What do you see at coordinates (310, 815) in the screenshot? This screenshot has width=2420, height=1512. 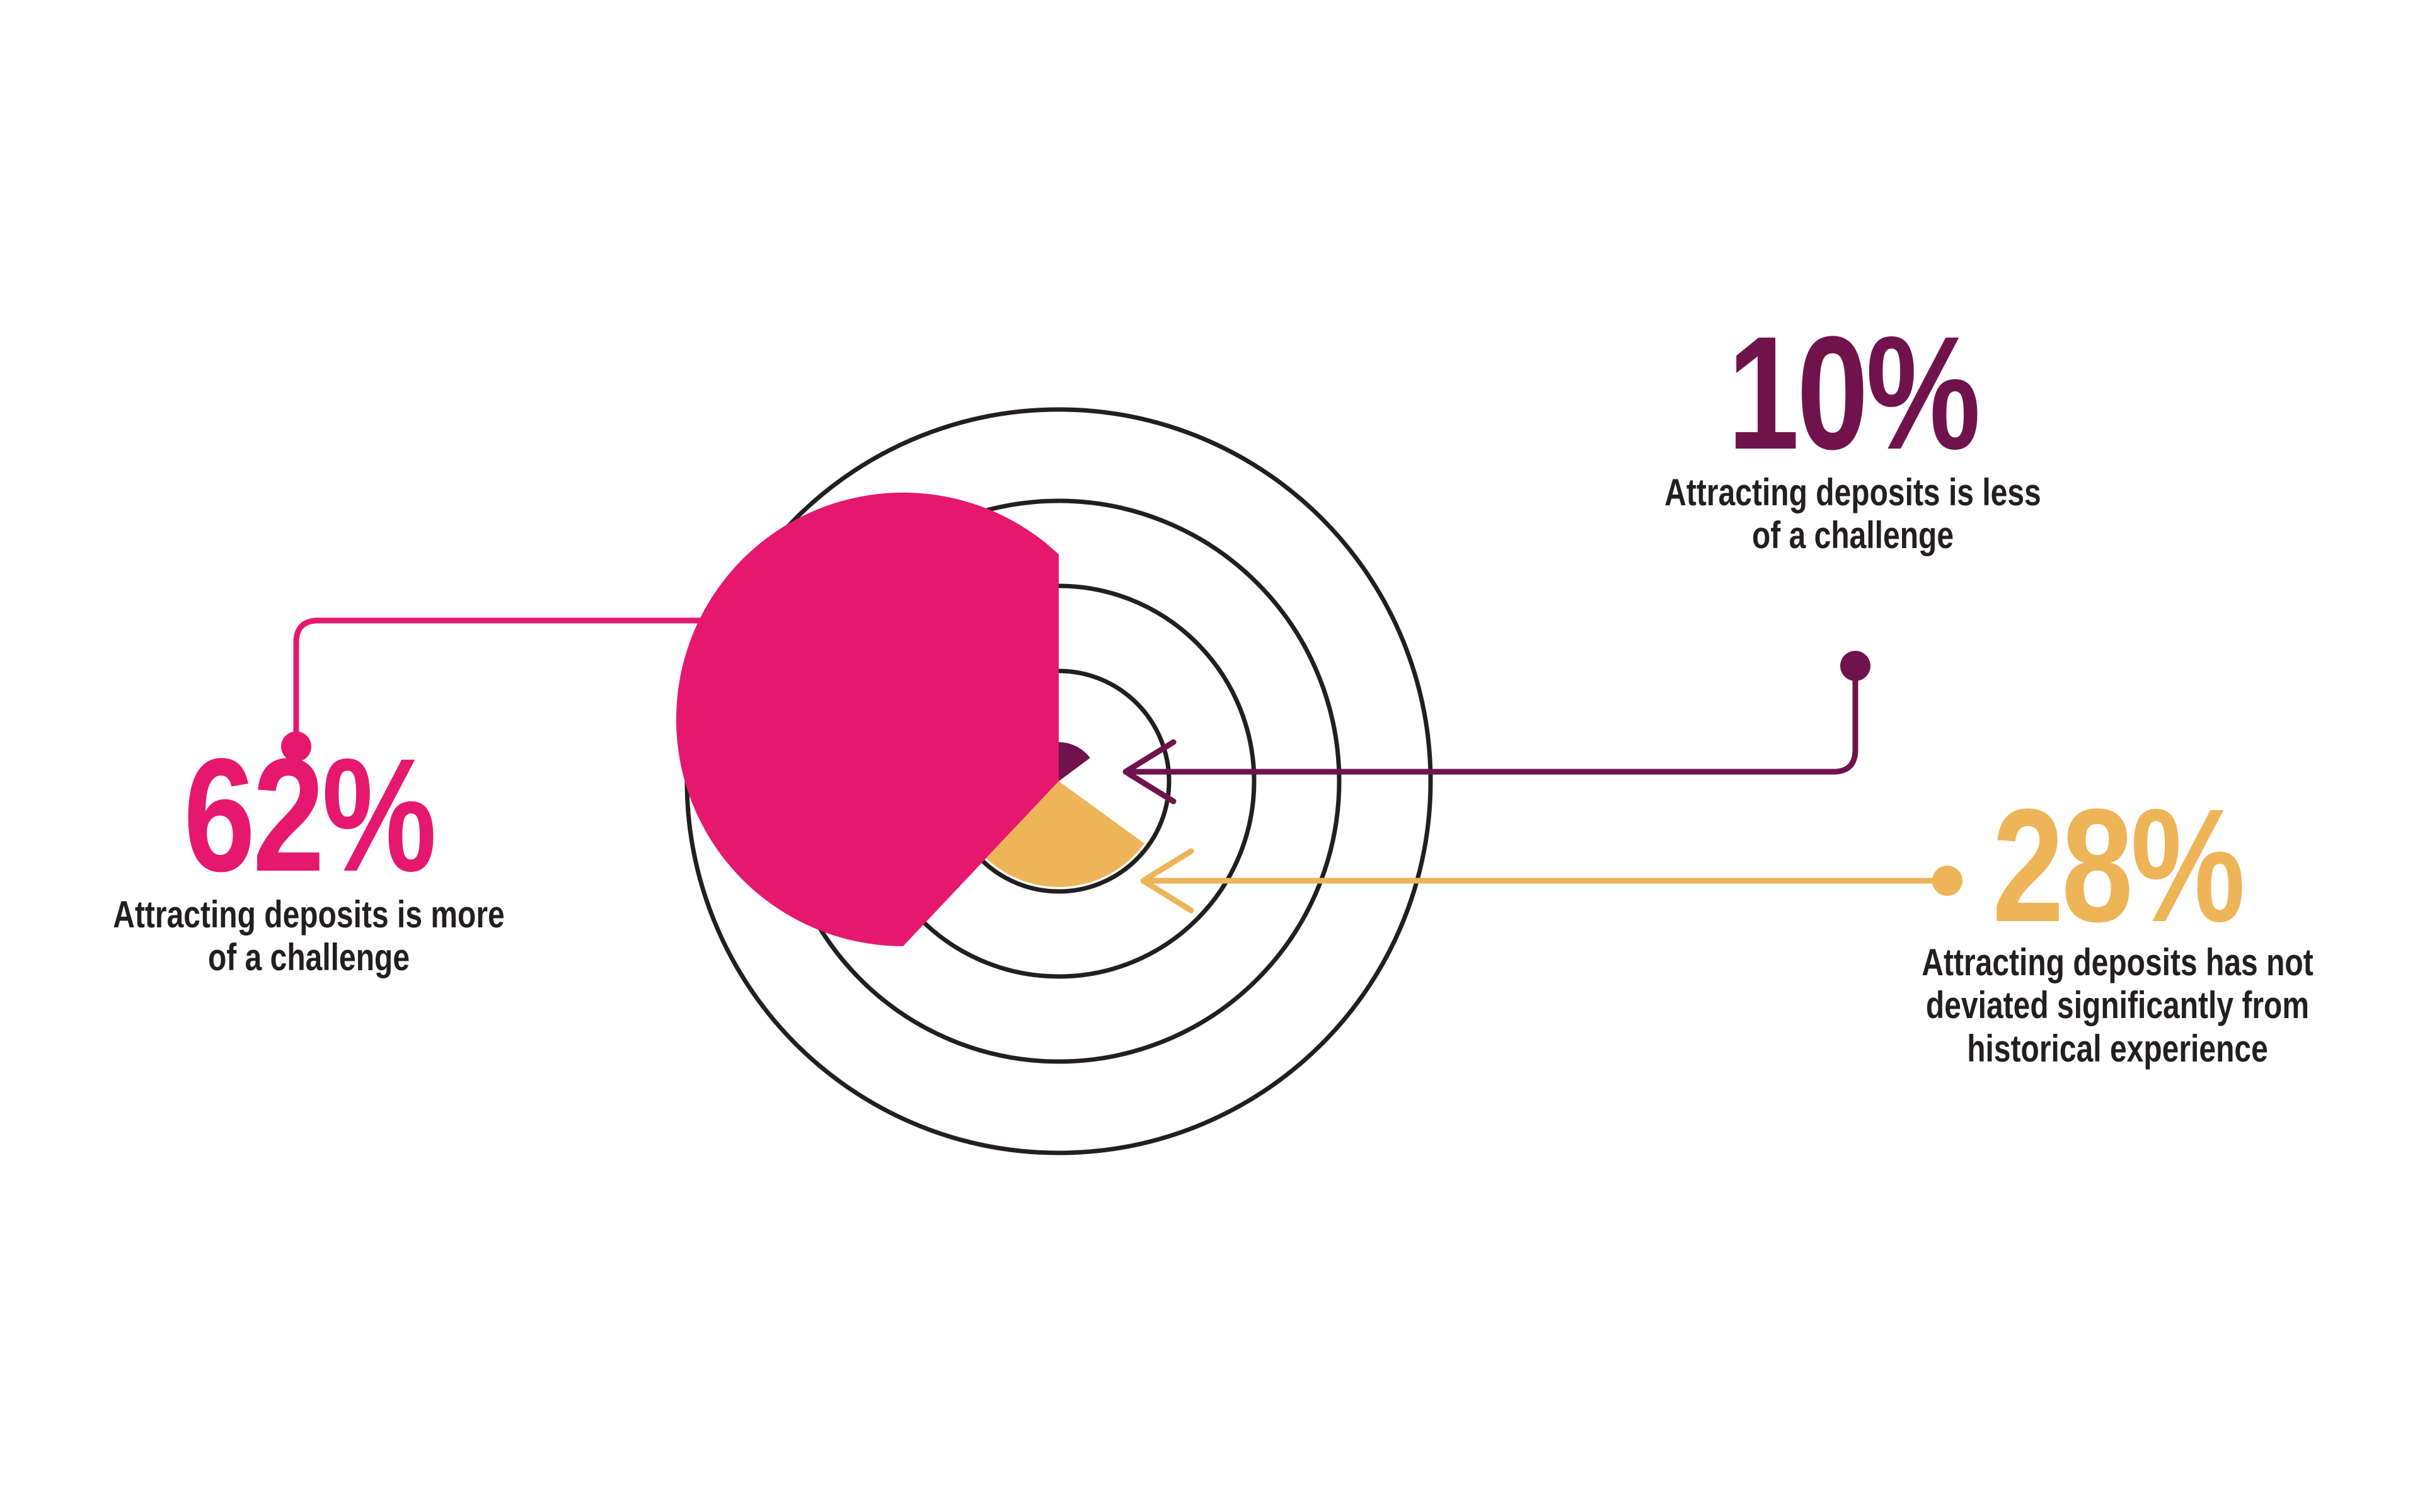 I see `callout-62-value: 62%` at bounding box center [310, 815].